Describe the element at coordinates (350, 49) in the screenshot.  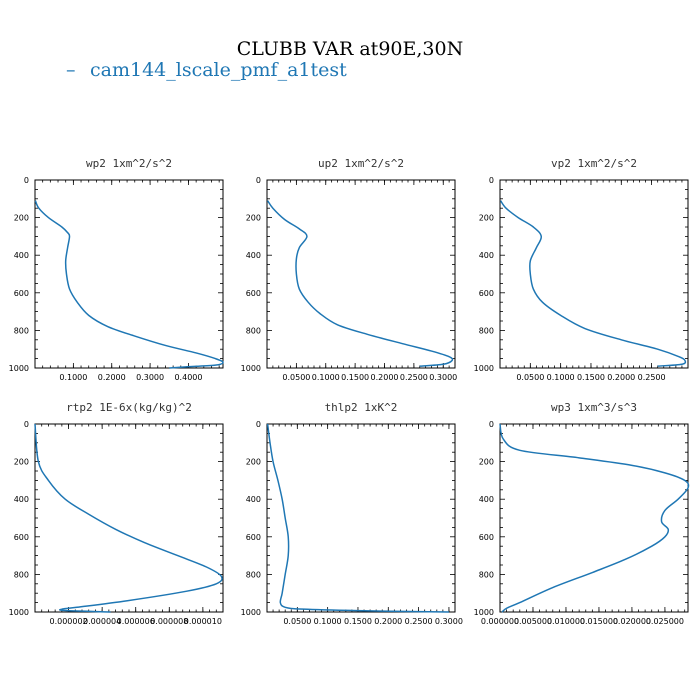
I see `figure-suptitle: CLUBB VAR at90E,30N` at that location.